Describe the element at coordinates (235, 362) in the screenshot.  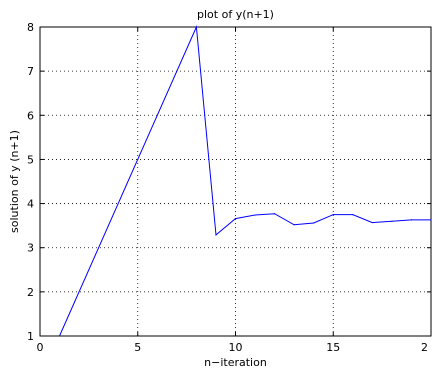
I see `x-axis-label: n−iteration` at that location.